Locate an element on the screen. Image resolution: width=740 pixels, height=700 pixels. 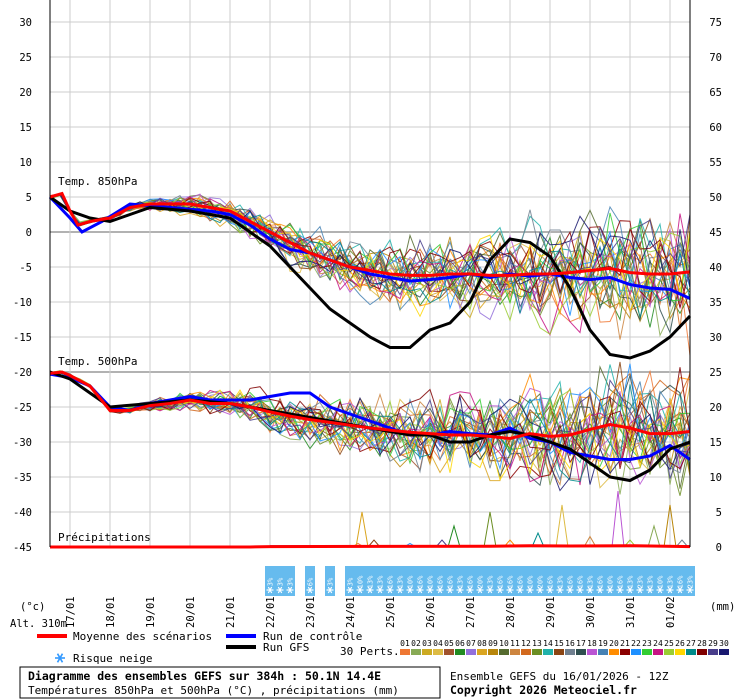
series-mean-t850 is located at coordinates (370, 234).